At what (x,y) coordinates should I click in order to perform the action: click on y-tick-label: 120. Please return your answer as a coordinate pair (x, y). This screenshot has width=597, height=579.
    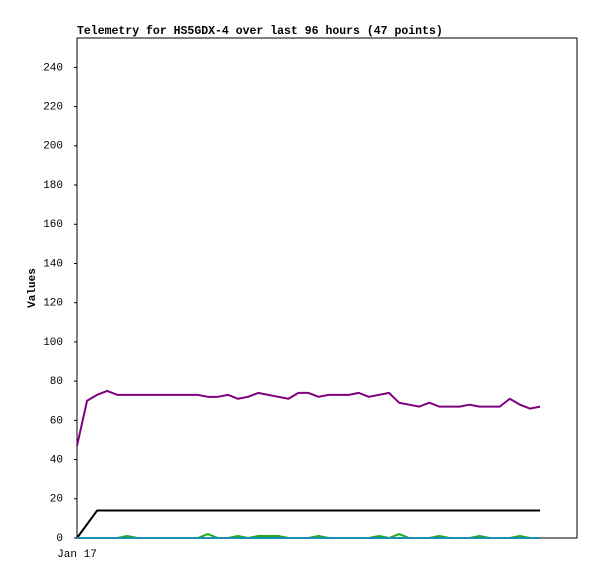
    Looking at the image, I should click on (53, 304).